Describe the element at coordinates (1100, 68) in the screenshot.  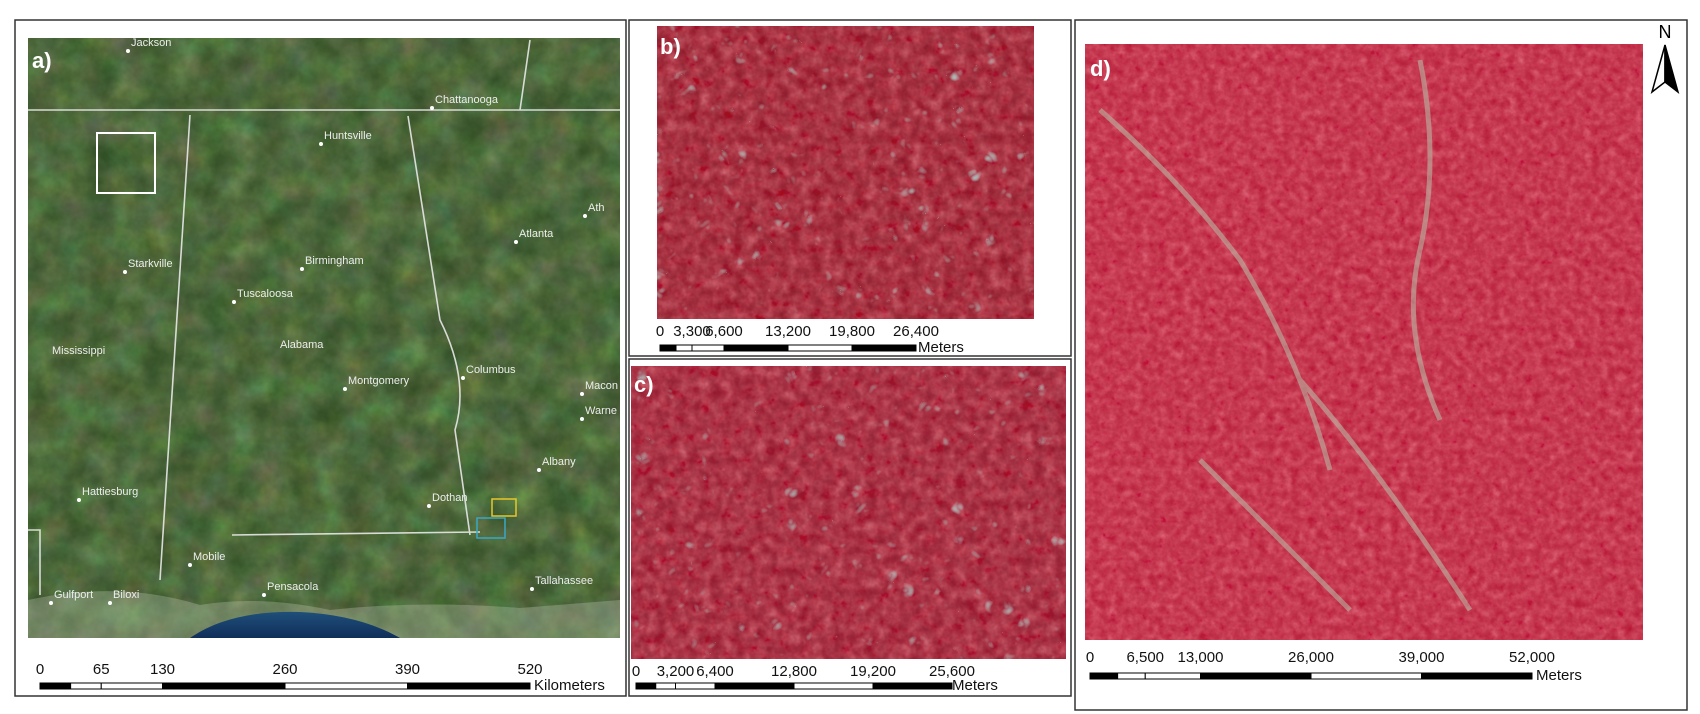
I see `panel-label: d)` at that location.